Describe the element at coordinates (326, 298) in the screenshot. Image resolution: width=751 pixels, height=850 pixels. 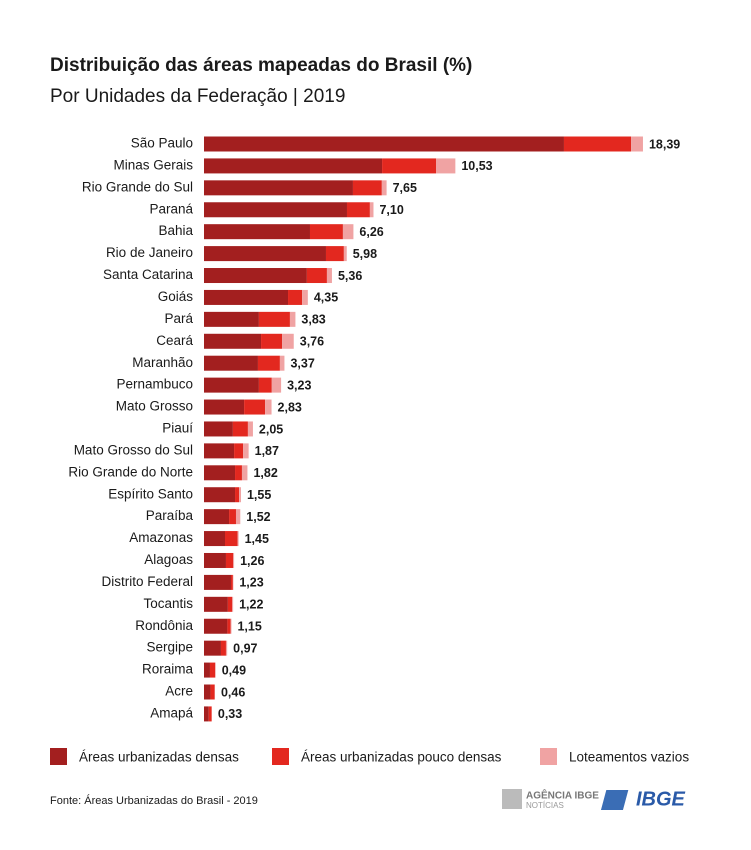
I see `total-label: 4,35` at that location.